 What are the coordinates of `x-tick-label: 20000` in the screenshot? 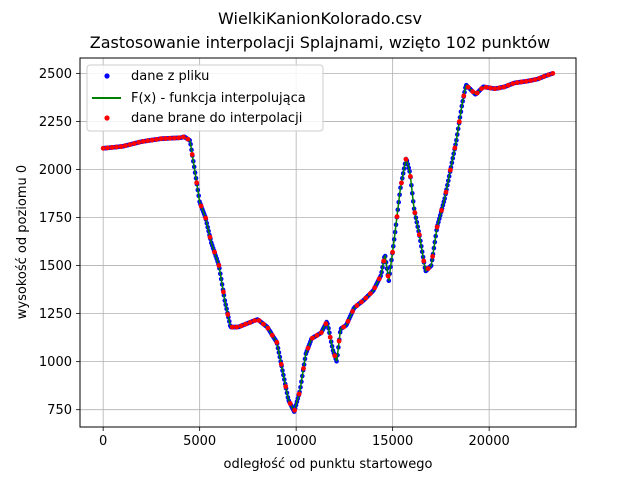 It's located at (488, 441).